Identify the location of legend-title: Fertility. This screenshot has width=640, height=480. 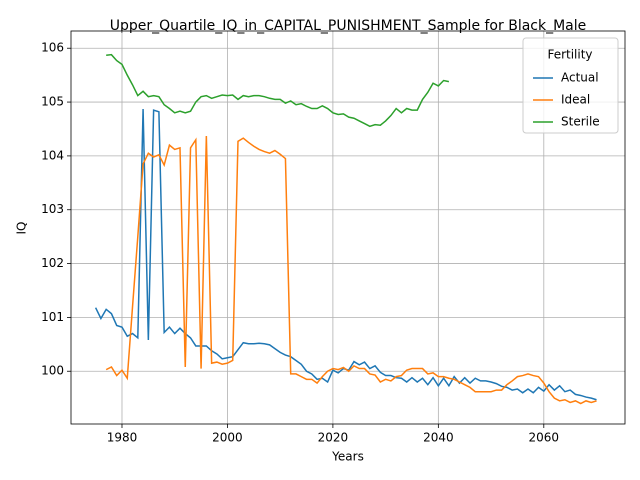
(569, 55).